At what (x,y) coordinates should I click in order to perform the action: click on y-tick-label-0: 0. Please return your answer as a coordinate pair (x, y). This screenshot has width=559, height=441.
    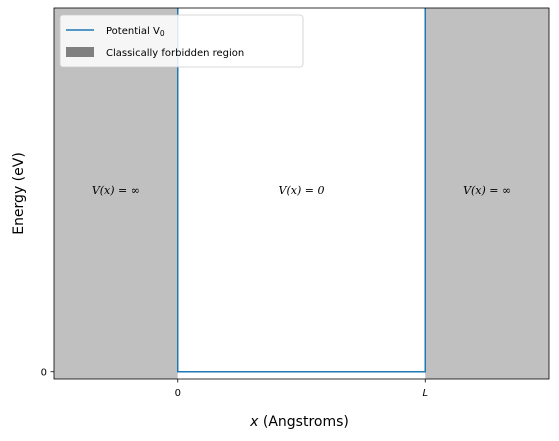
    Looking at the image, I should click on (44, 373).